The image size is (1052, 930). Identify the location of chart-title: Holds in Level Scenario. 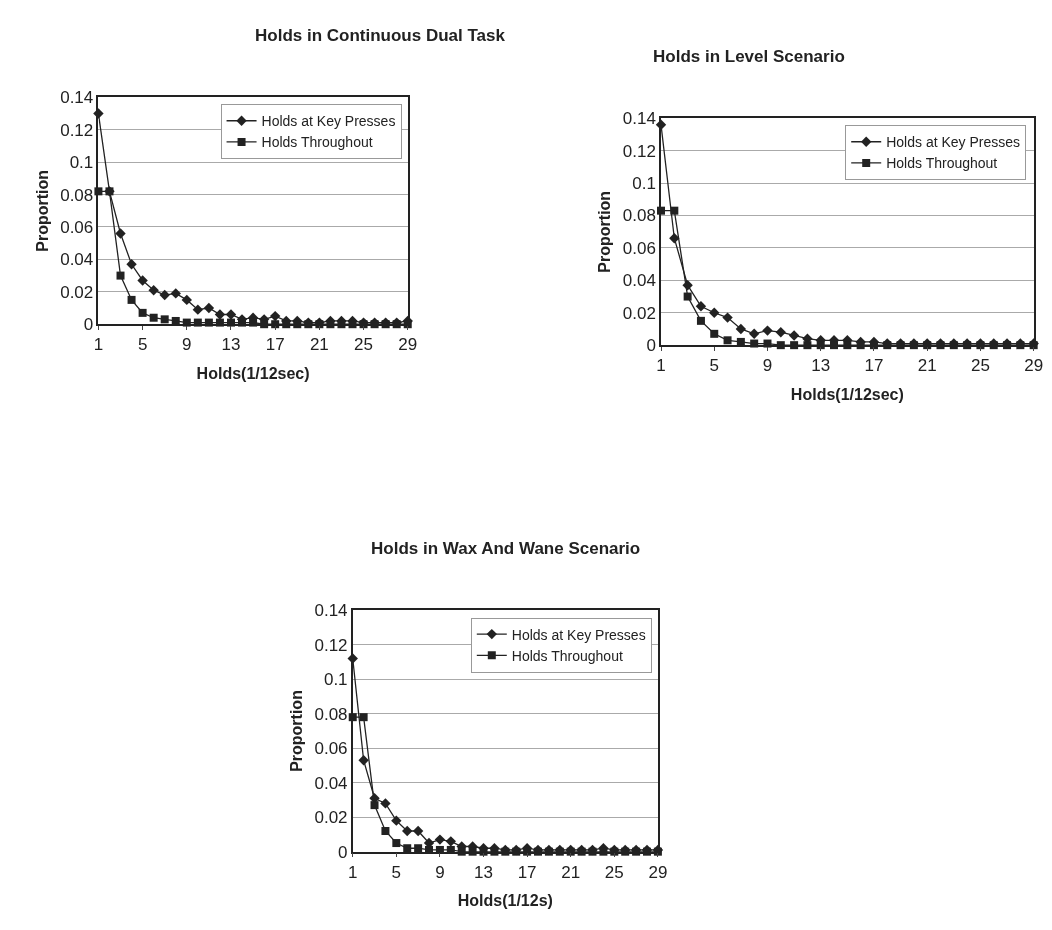
(749, 56).